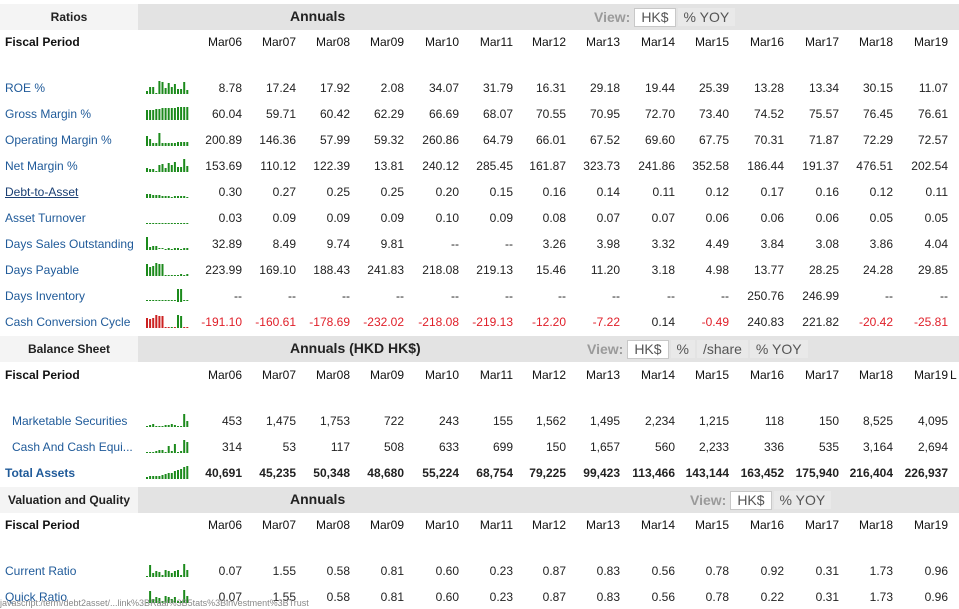 The image size is (959, 609). What do you see at coordinates (440, 473) in the screenshot?
I see `value-cell: 55,224` at bounding box center [440, 473].